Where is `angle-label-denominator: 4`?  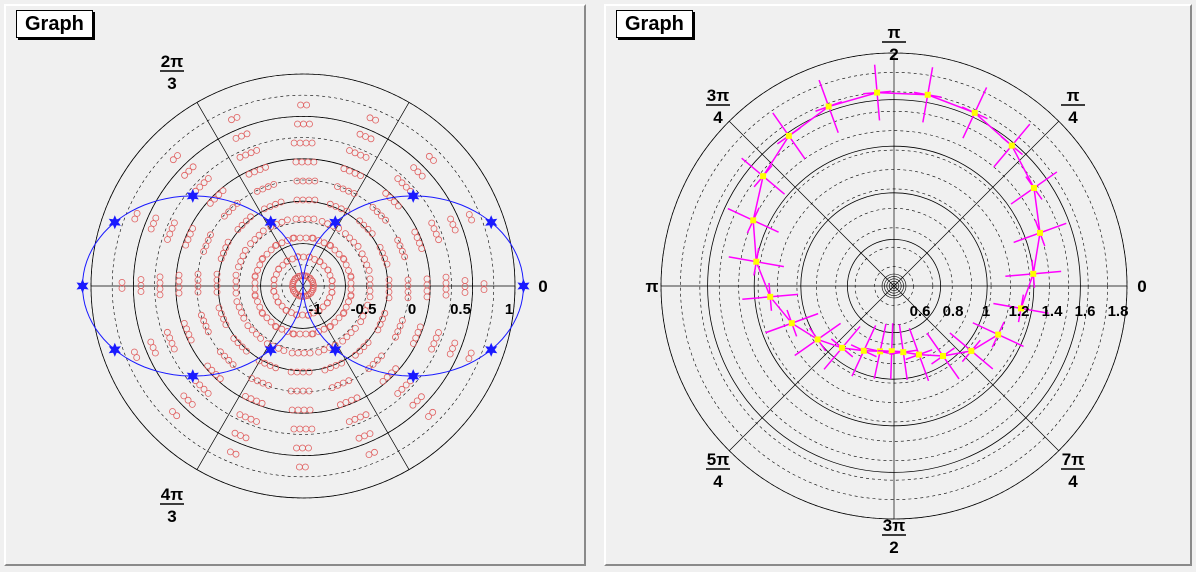 angle-label-denominator: 4 is located at coordinates (718, 481).